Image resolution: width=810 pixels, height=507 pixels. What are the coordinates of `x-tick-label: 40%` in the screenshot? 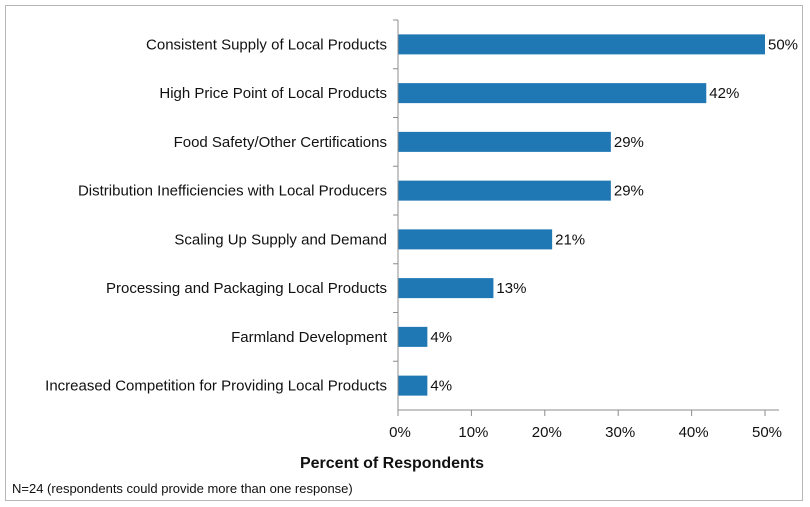 It's located at (694, 432).